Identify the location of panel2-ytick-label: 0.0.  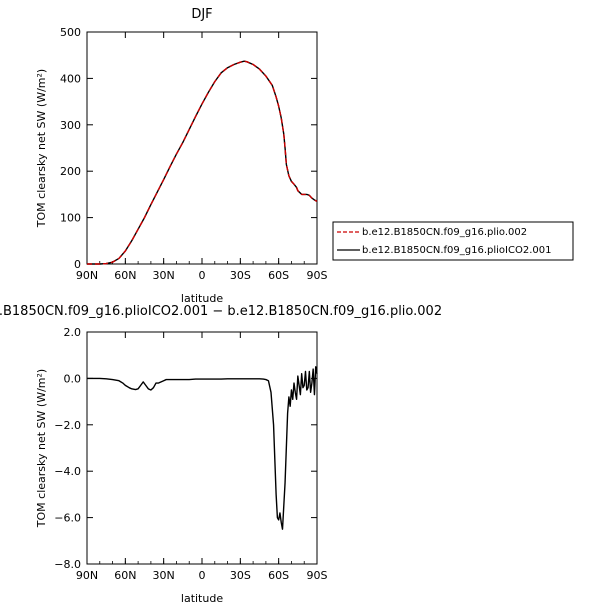
(73, 378).